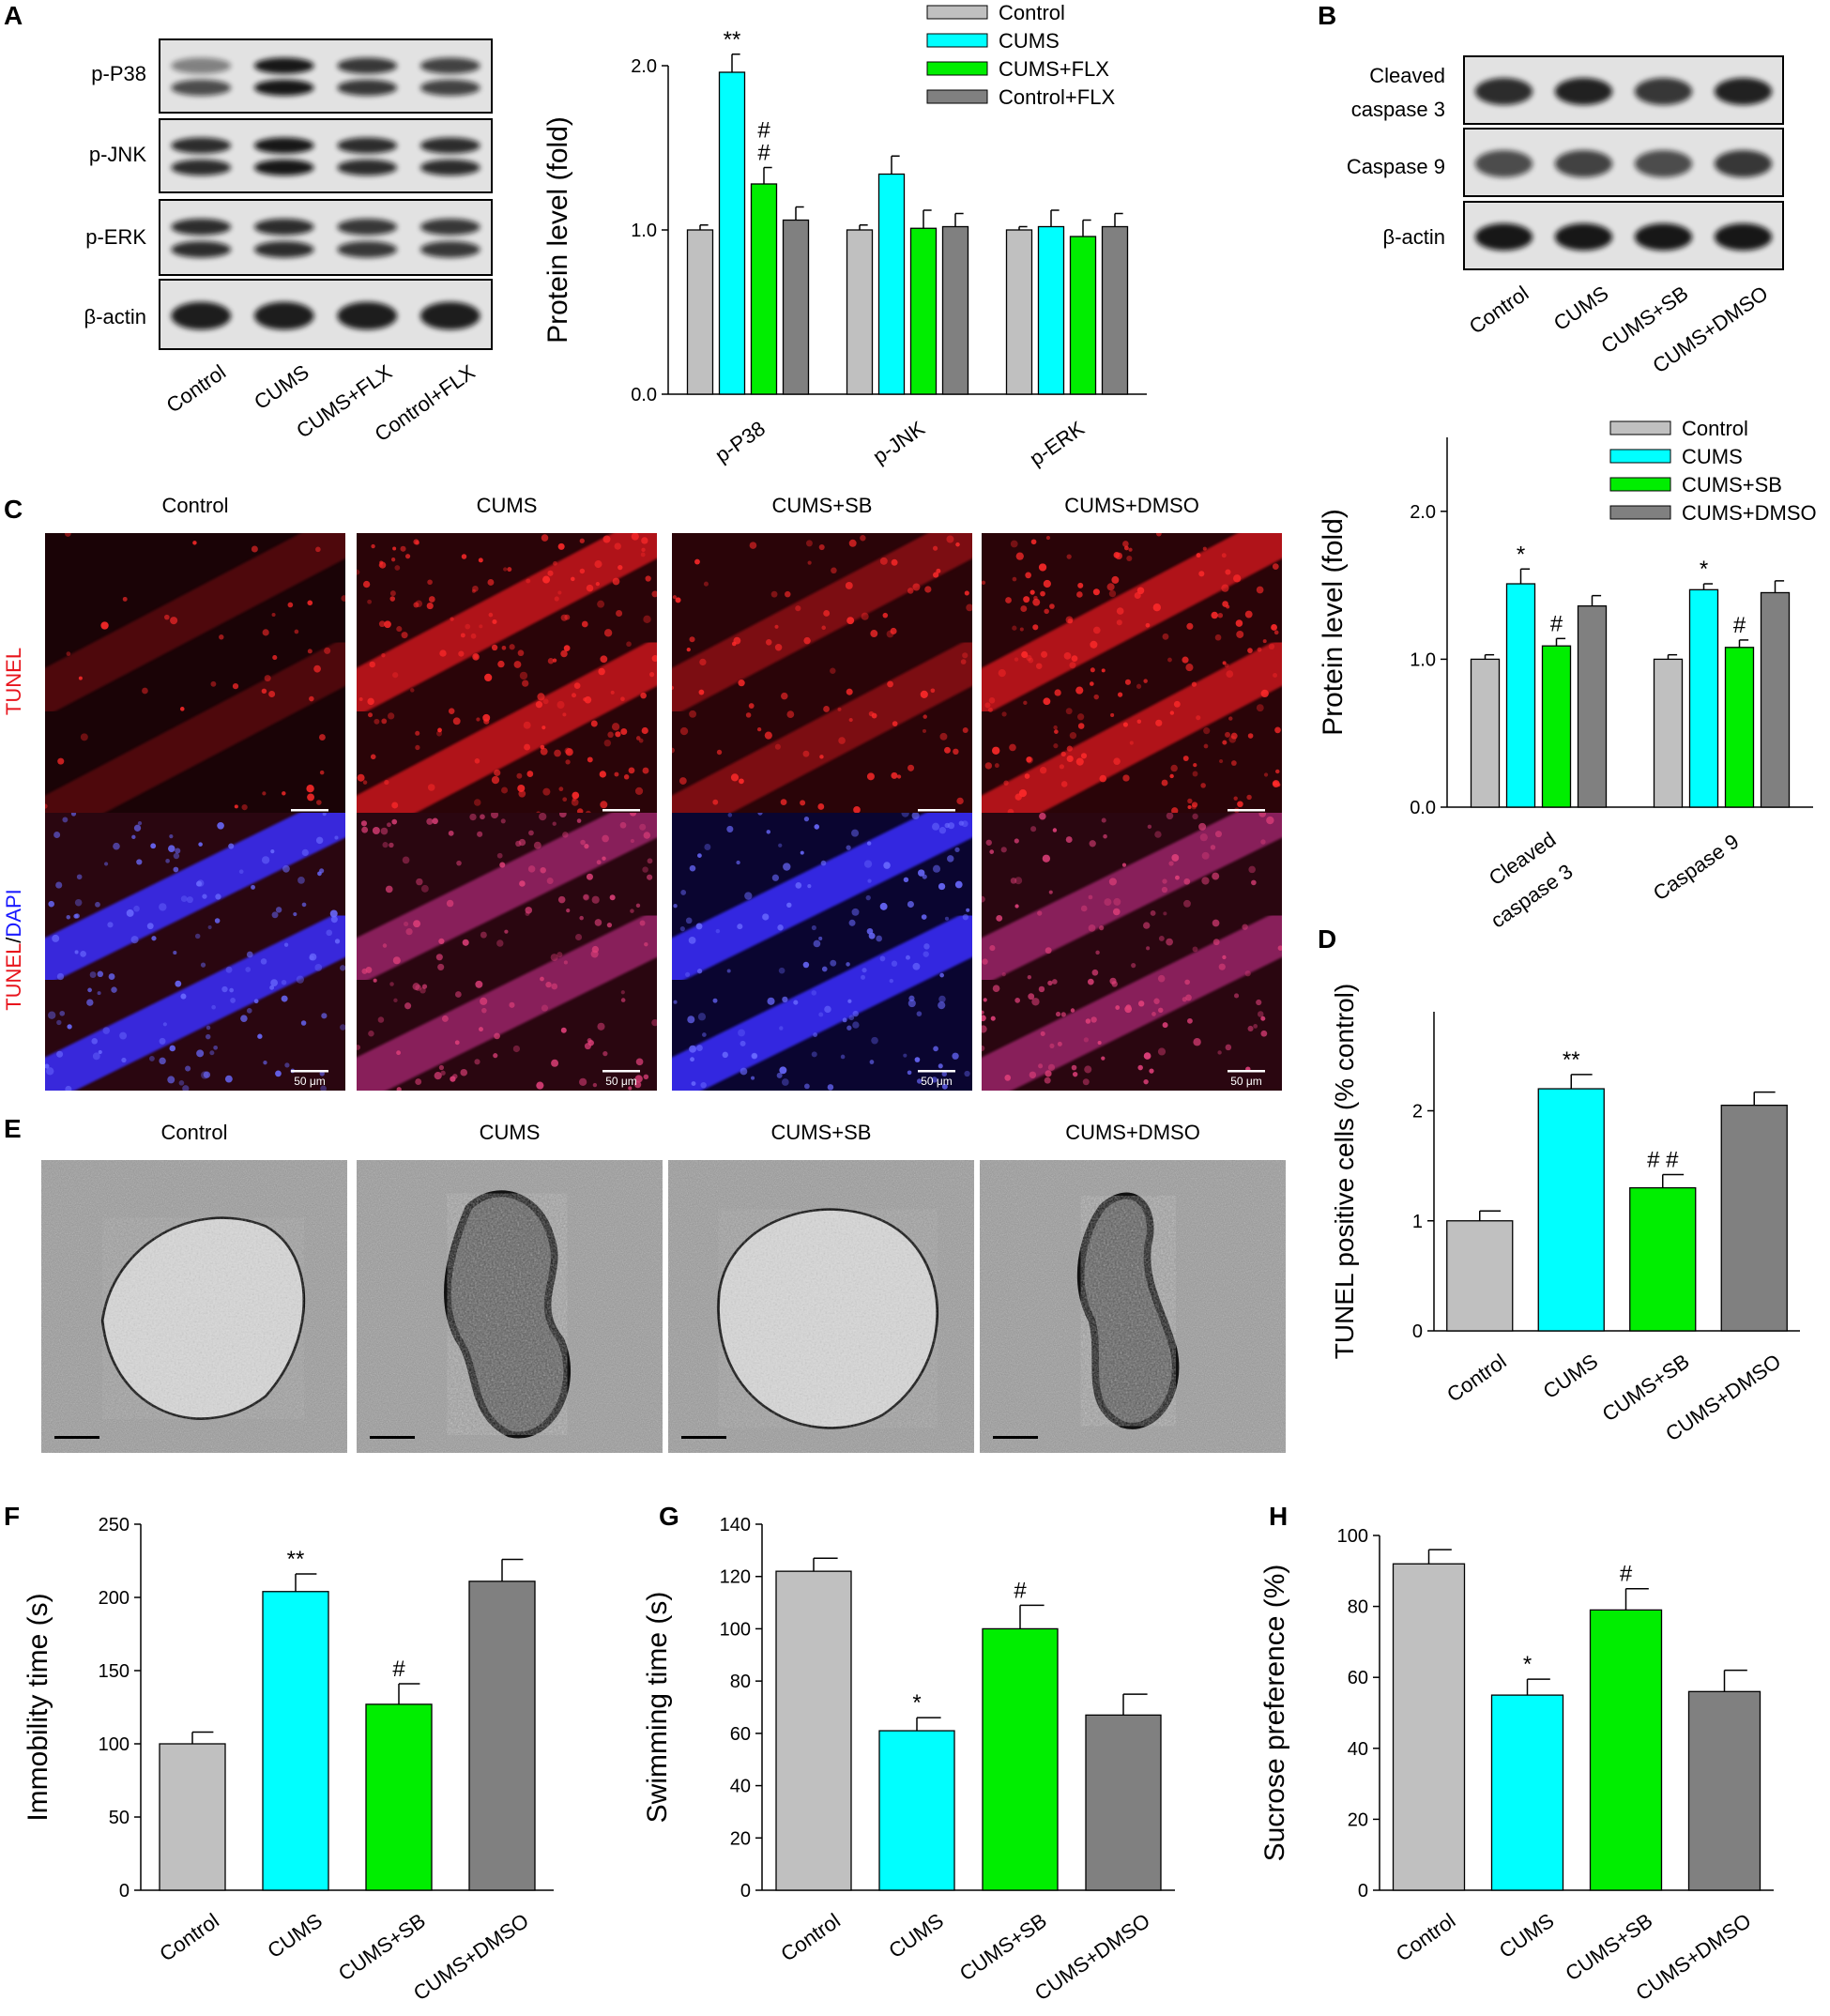  Describe the element at coordinates (1583, 237) in the screenshot. I see `blot-b-actin-b-band` at that location.